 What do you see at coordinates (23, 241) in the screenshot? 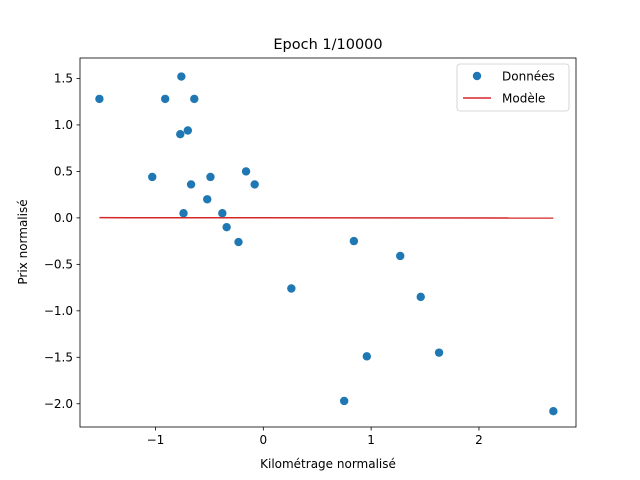
I see `y-axis-label: Prix normalisé` at bounding box center [23, 241].